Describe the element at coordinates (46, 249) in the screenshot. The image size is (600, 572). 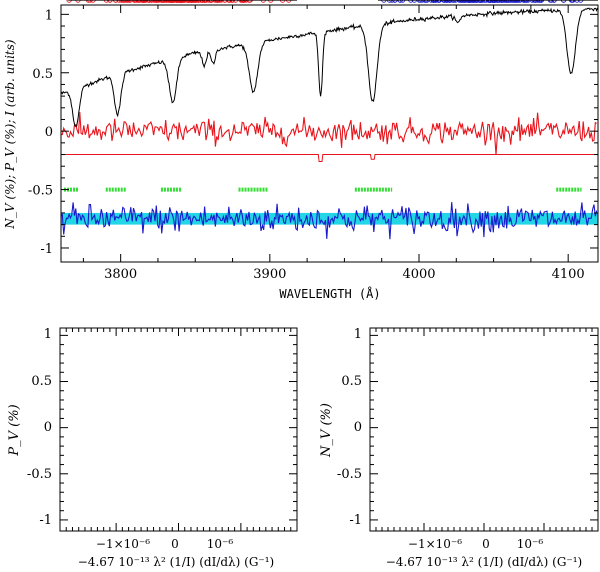
I see `top-ytick-label: -1` at that location.